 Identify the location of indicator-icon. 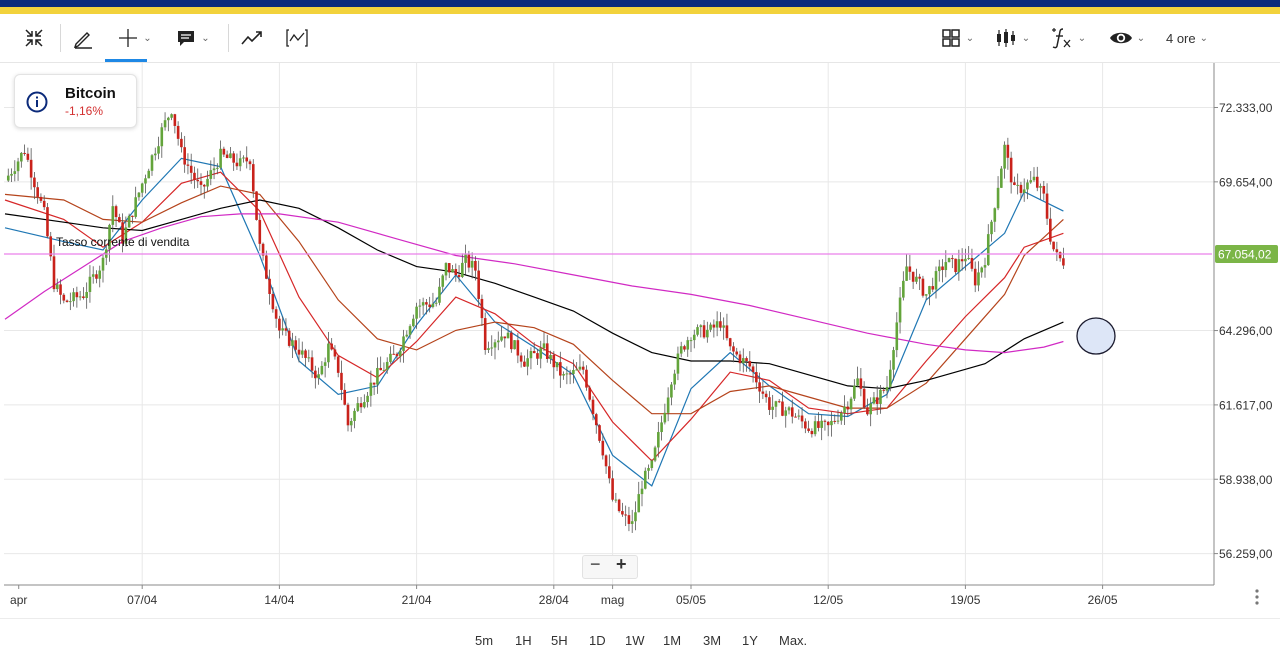
(297, 38).